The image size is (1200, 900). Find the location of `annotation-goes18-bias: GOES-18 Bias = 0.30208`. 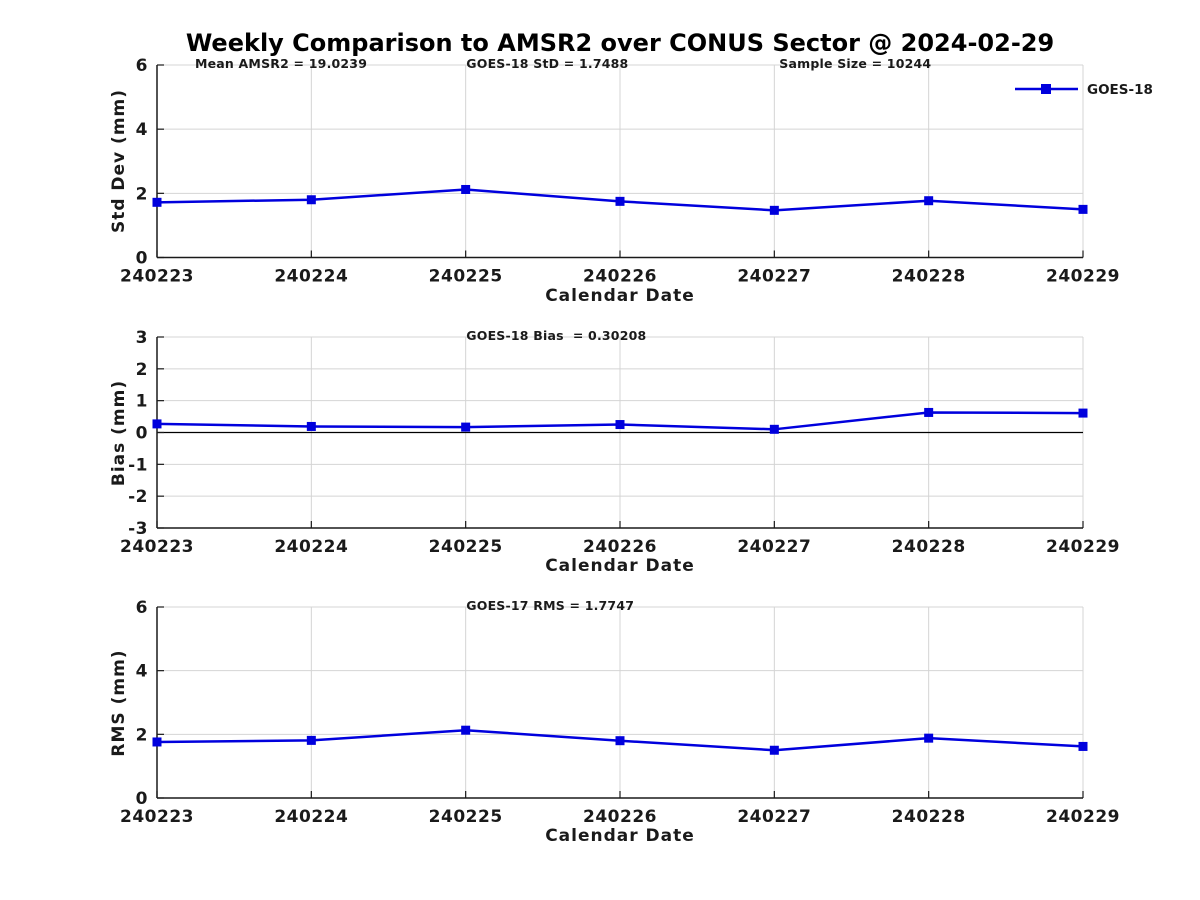

annotation-goes18-bias: GOES-18 Bias = 0.30208 is located at coordinates (556, 335).